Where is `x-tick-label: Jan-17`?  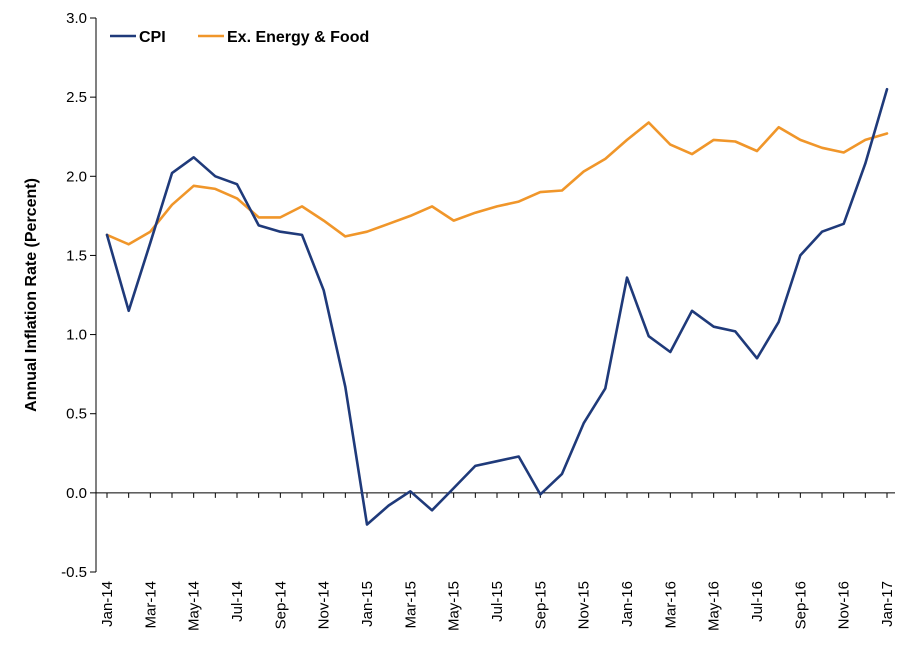
x-tick-label: Jan-17 is located at coordinates (887, 604).